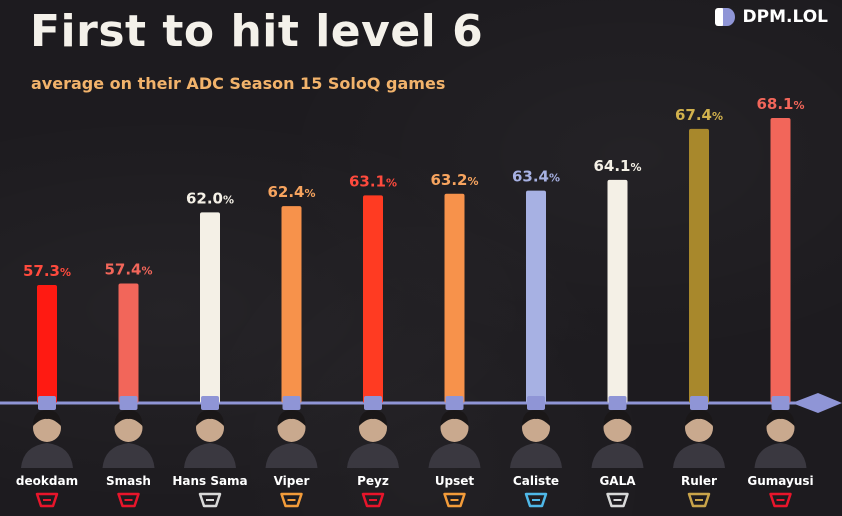  I want to click on kt-rolster-icon, so click(47, 500).